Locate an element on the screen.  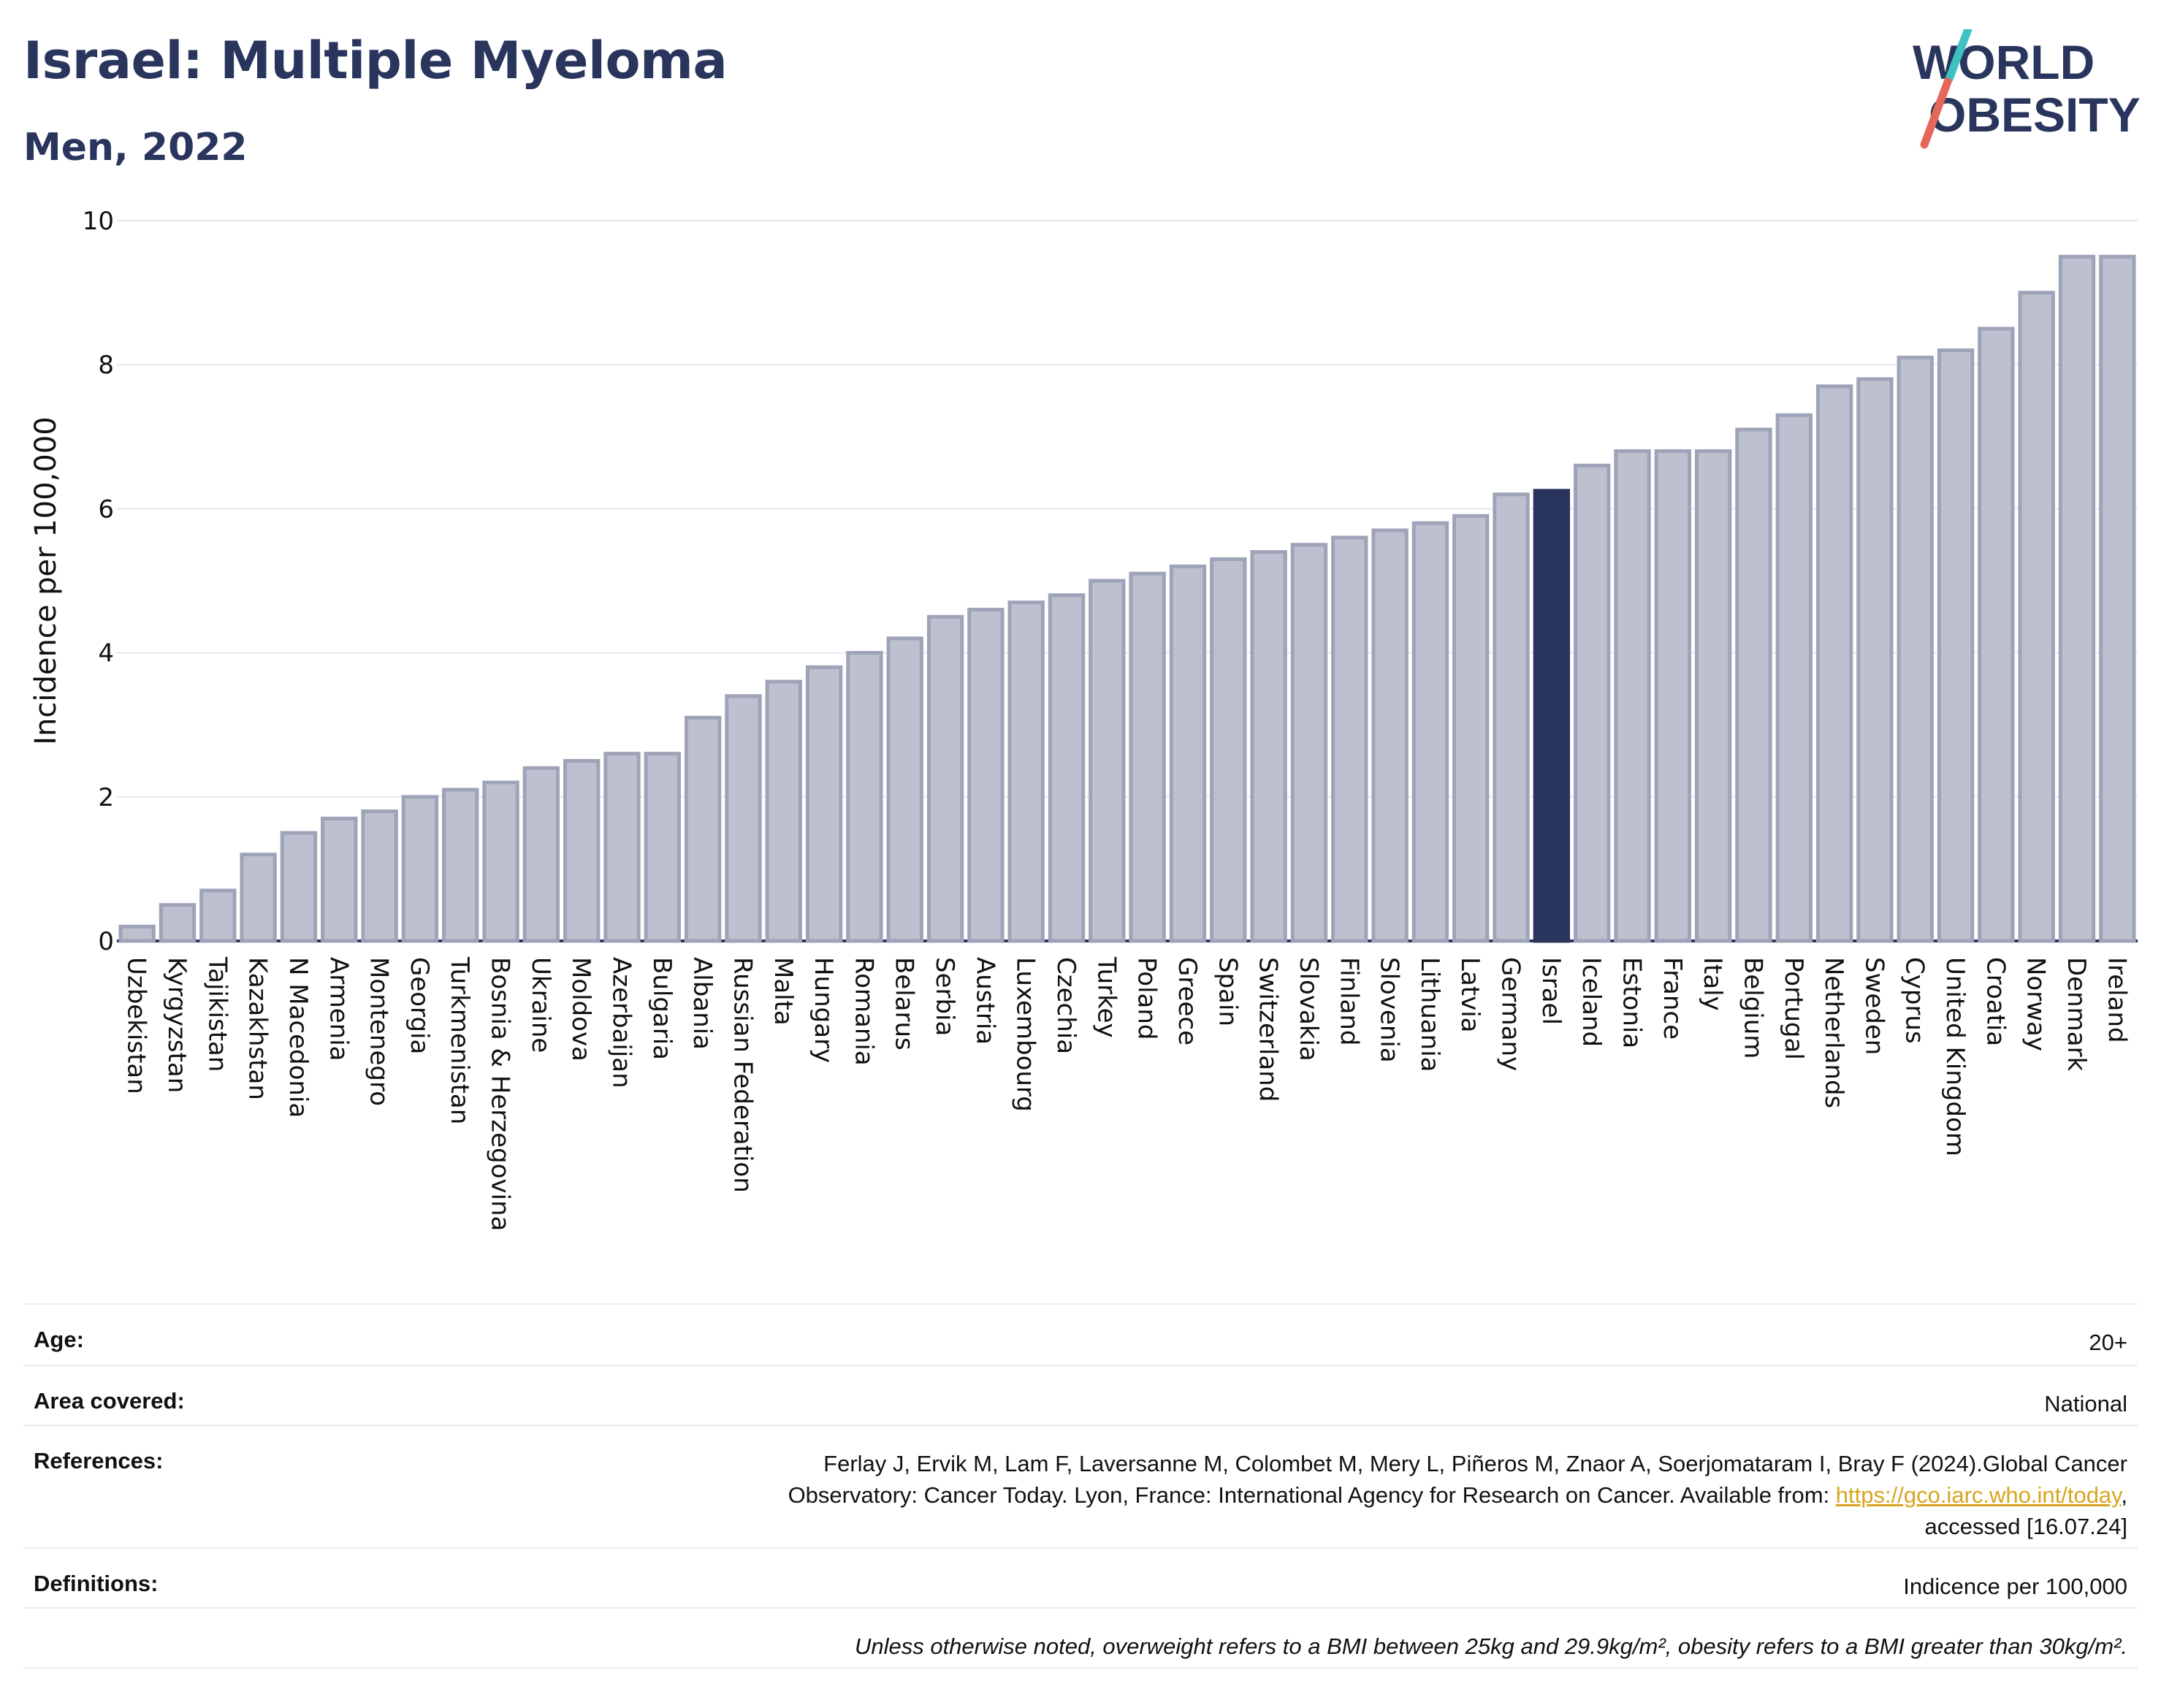
x-tick-label: Tajikistan is located at coordinates (217, 1014).